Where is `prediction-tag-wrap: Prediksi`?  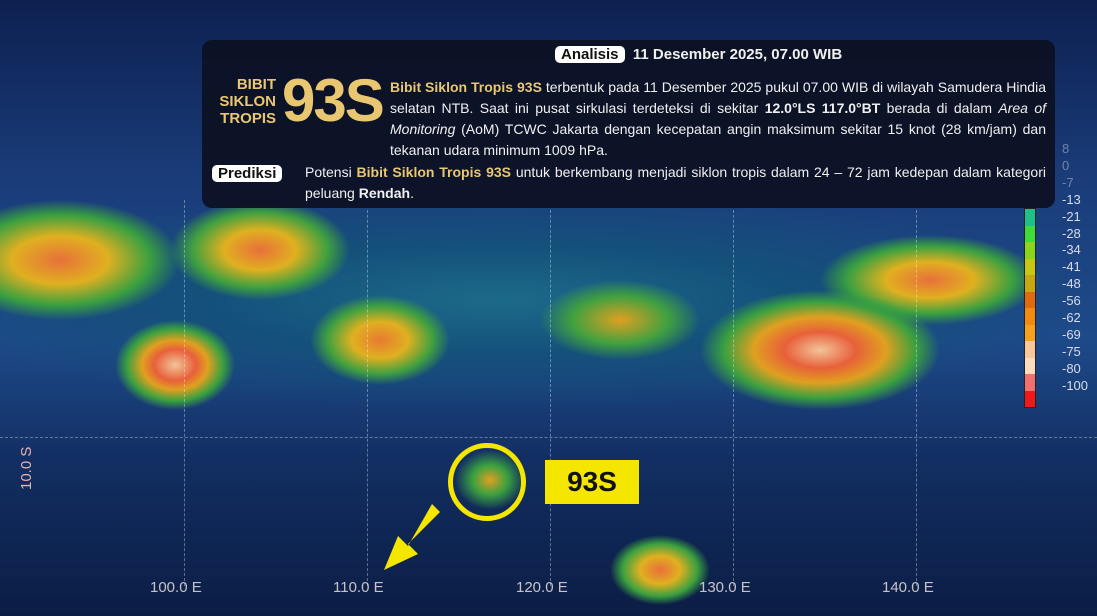 prediction-tag-wrap: Prediksi is located at coordinates (247, 174).